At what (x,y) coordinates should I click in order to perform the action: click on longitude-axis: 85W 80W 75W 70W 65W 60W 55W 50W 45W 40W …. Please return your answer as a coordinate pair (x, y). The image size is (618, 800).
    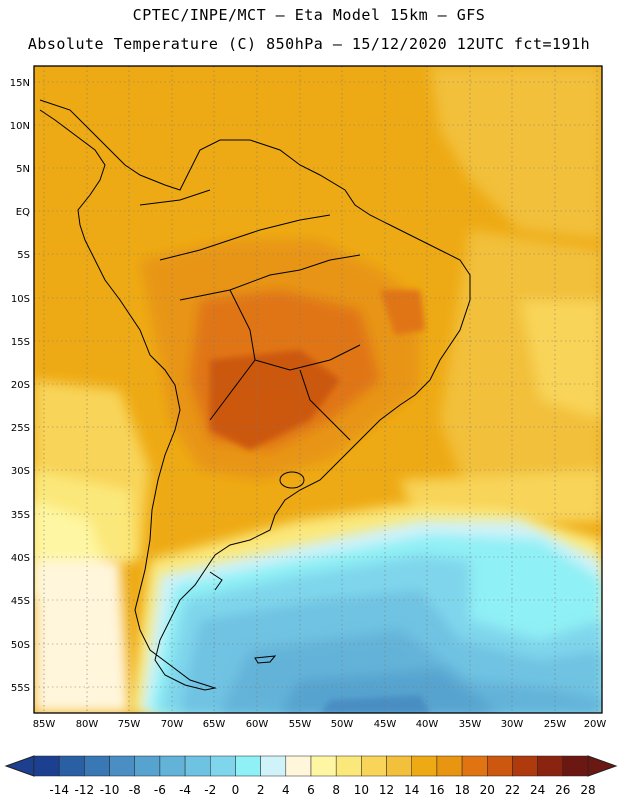
    Looking at the image, I should click on (320, 724).